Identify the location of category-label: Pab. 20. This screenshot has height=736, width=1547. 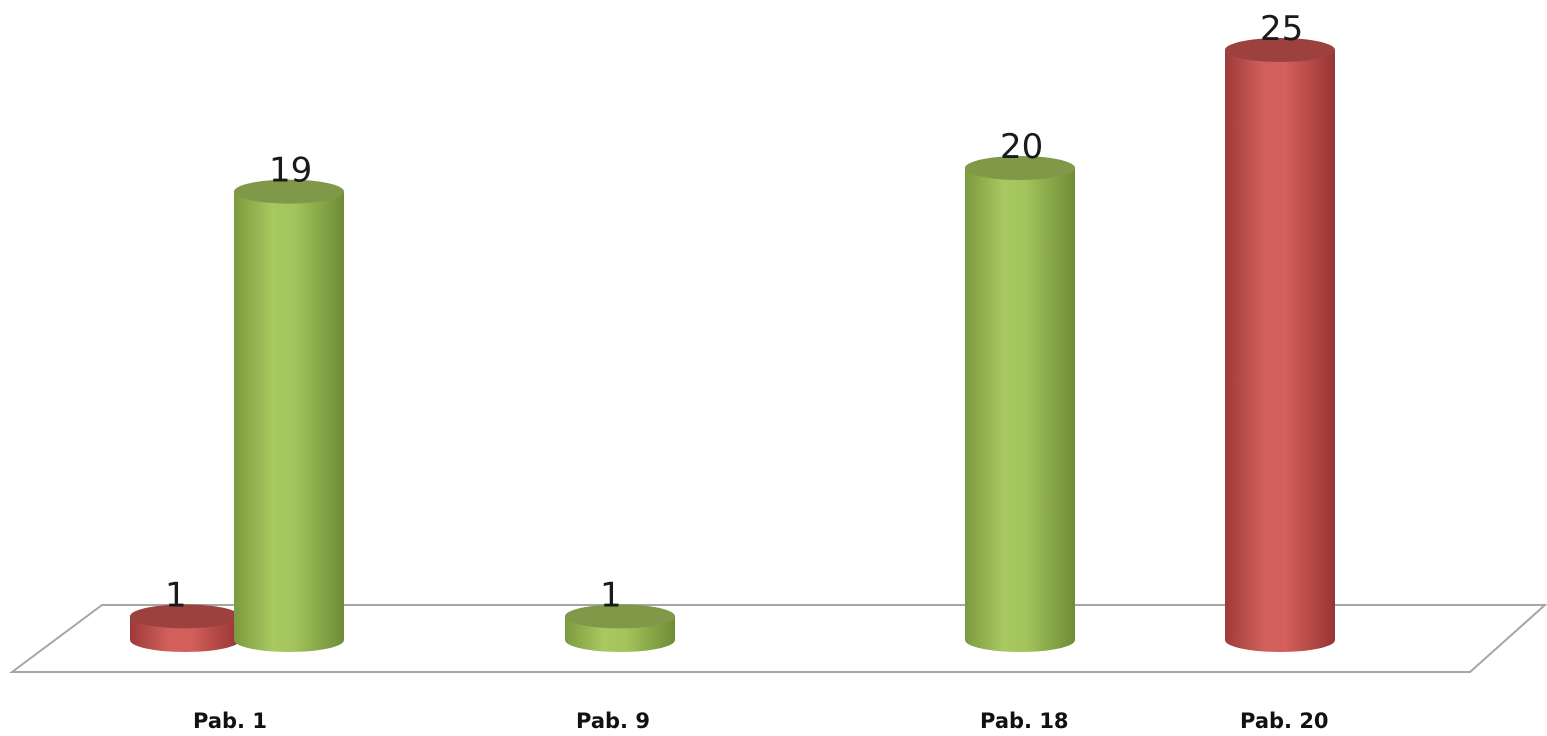
(1284, 721).